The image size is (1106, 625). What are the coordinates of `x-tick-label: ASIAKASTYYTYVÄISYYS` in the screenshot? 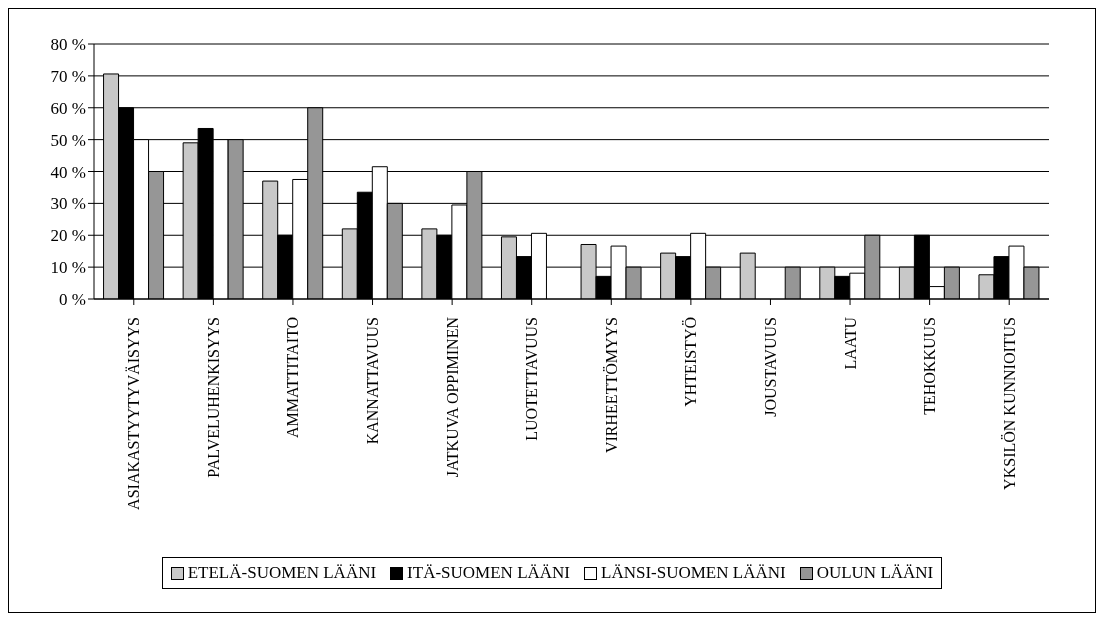 It's located at (134, 413).